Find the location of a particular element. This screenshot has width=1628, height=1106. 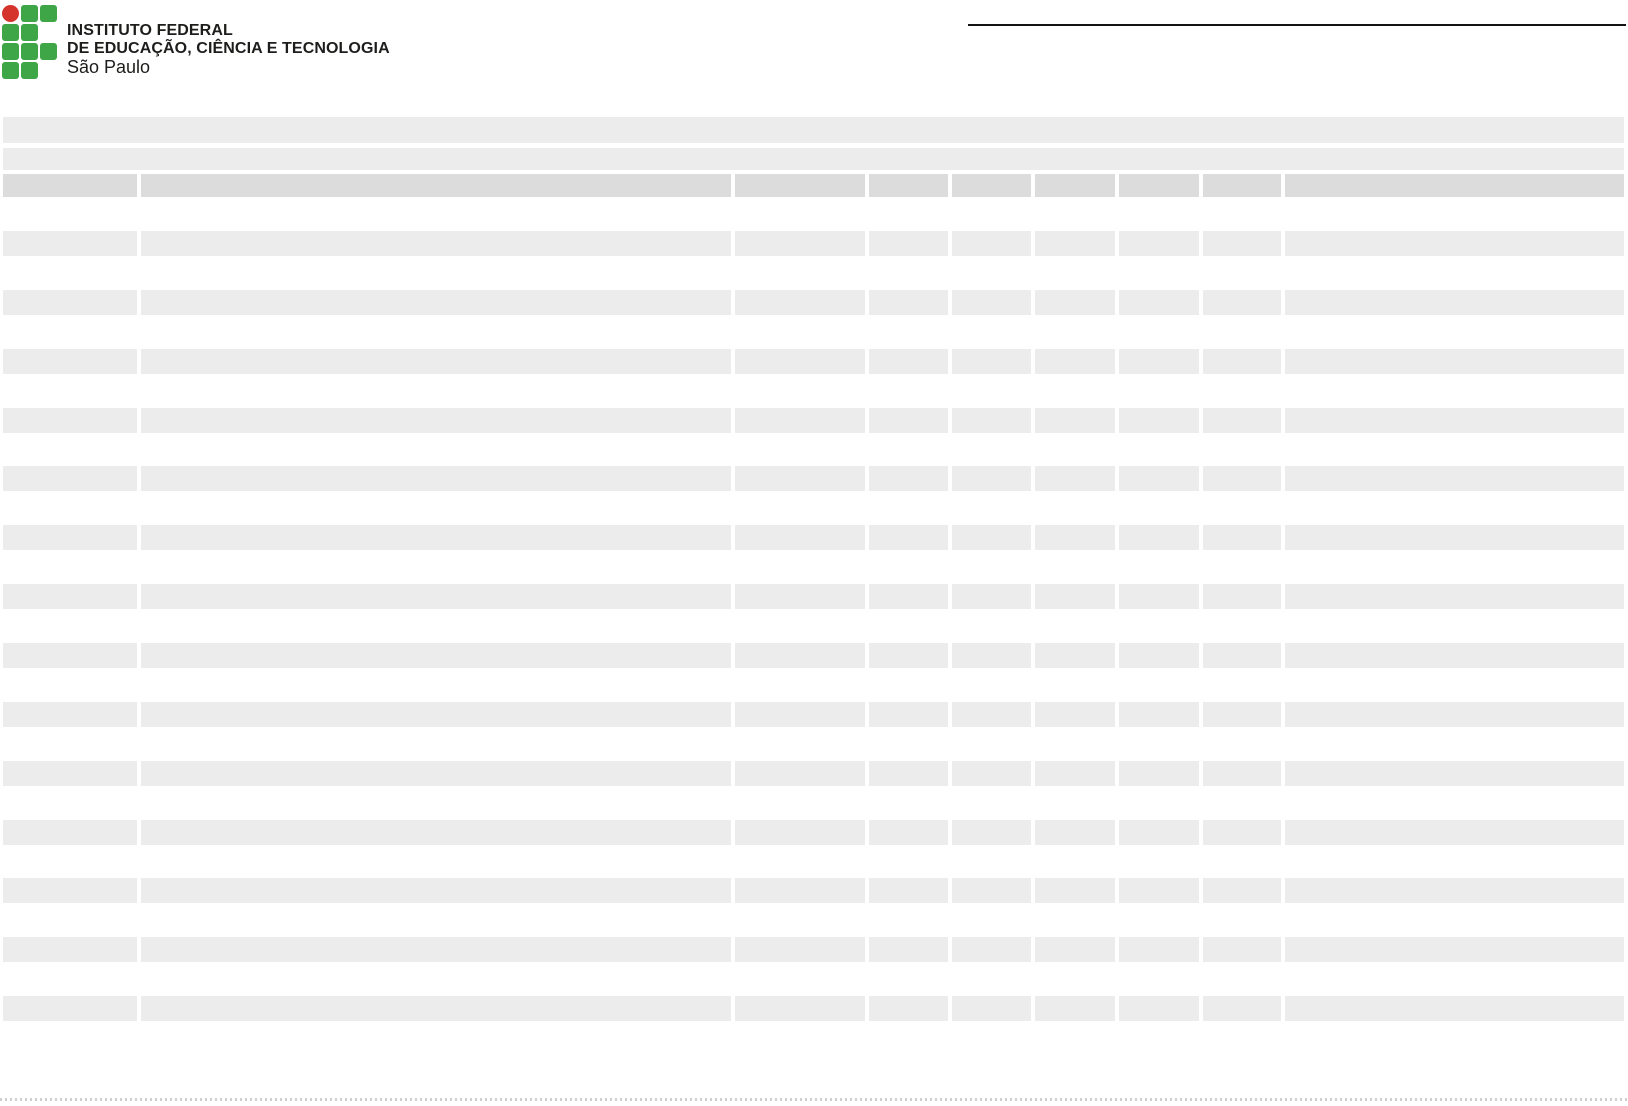

logo-line-2: DE EDUCAÇÃO, CIÊNCIA E TECNOLOGIA is located at coordinates (228, 48).